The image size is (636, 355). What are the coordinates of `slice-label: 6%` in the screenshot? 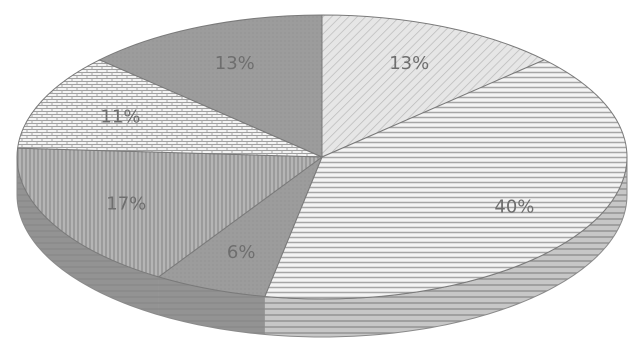 It's located at (241, 252).